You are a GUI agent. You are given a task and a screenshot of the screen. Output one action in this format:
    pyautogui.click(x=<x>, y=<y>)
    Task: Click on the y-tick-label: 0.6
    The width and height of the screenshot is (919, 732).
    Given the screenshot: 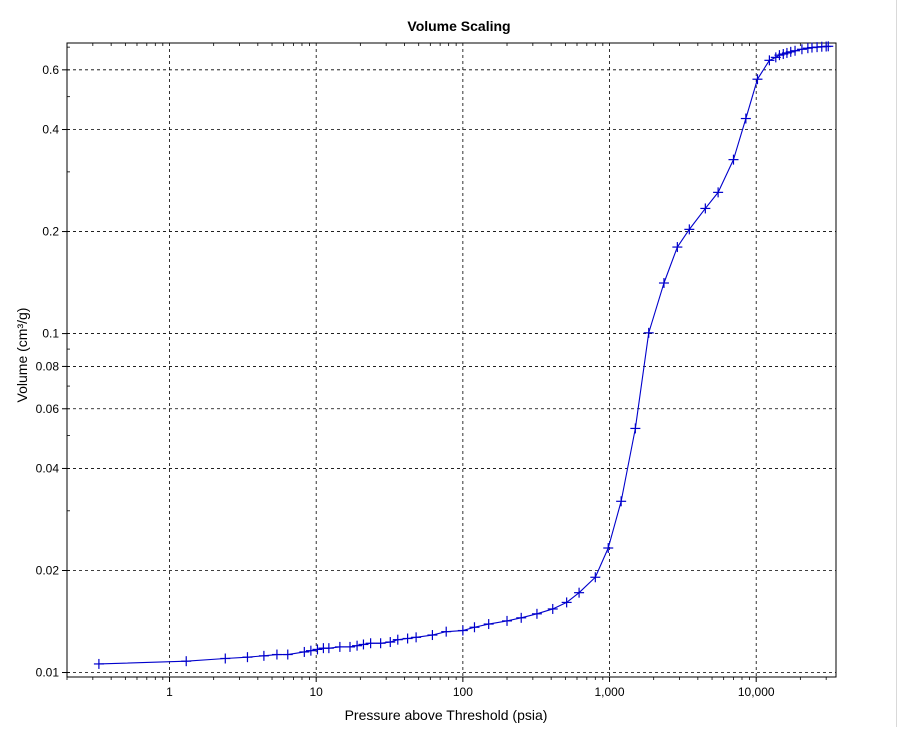 What is the action you would take?
    pyautogui.click(x=50, y=70)
    